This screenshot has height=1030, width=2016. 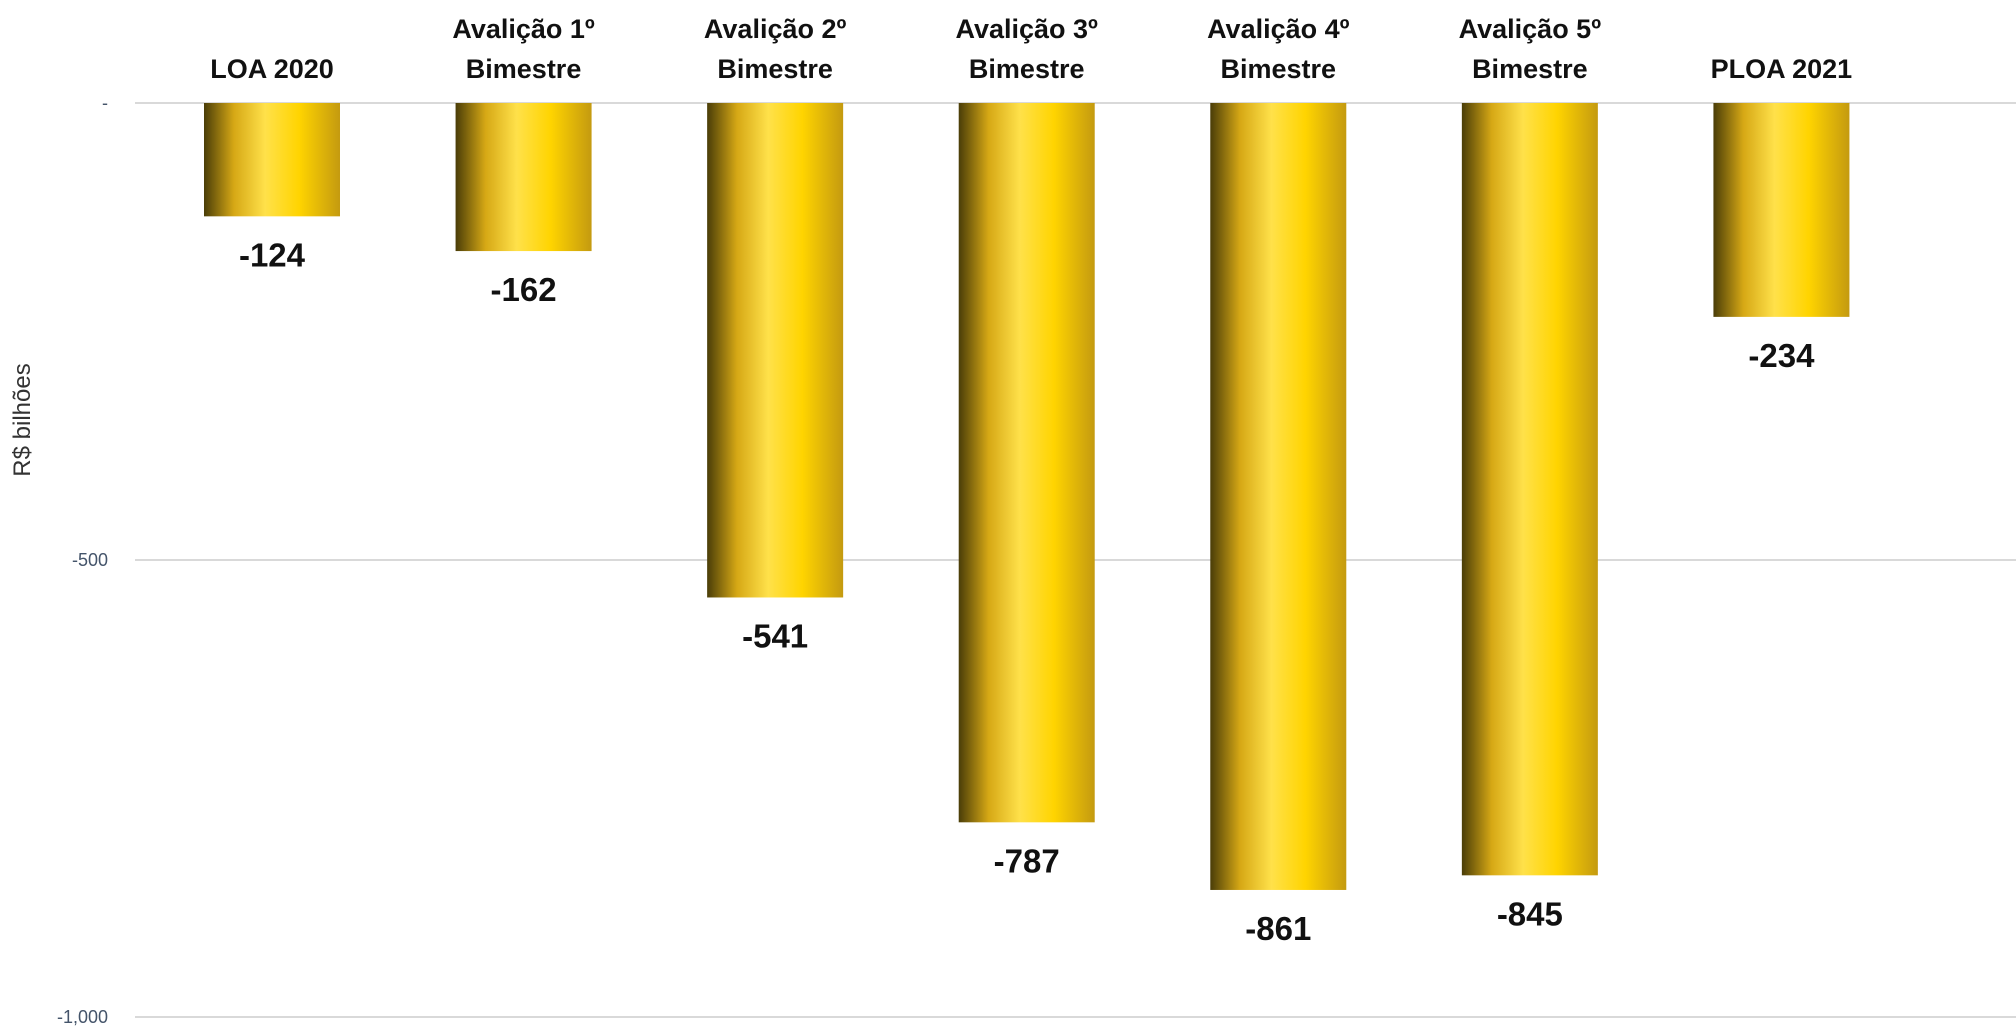 I want to click on y-axis-ticks: - -500 -1,000, so click(x=82, y=560).